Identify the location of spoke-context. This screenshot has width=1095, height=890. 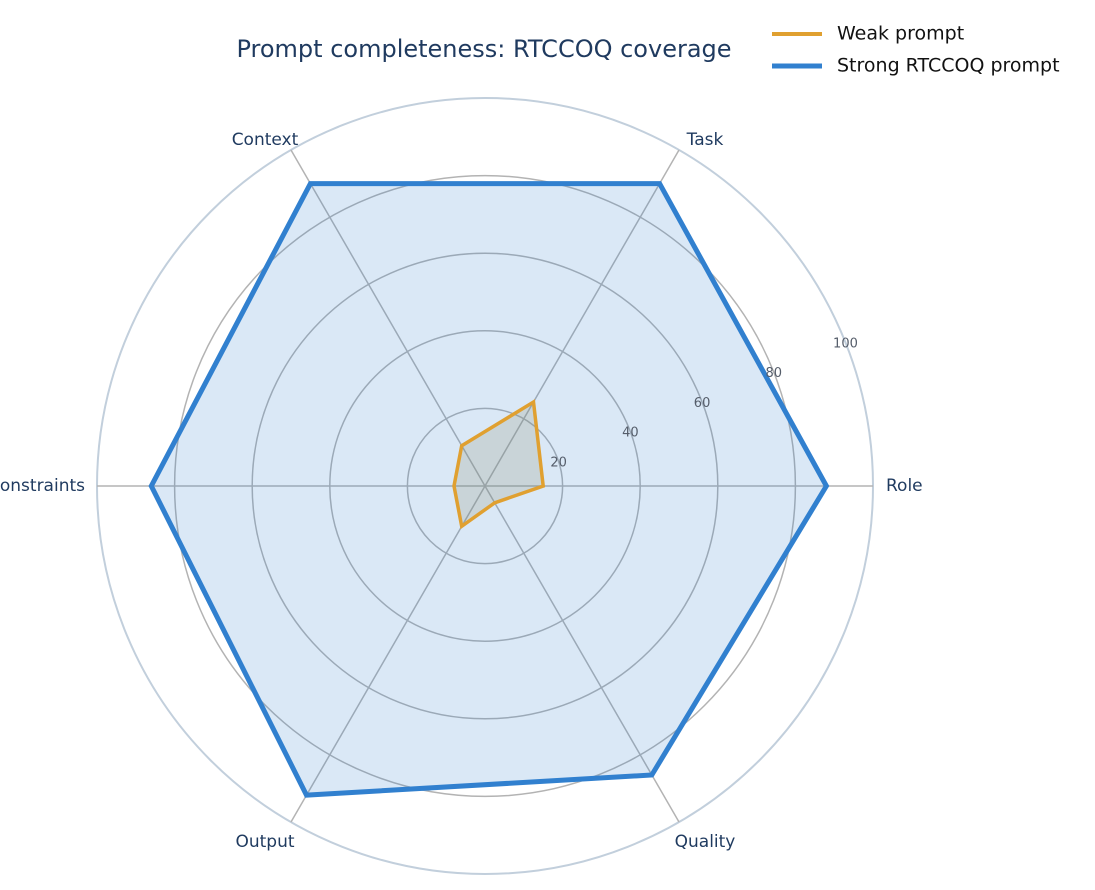
(388, 318).